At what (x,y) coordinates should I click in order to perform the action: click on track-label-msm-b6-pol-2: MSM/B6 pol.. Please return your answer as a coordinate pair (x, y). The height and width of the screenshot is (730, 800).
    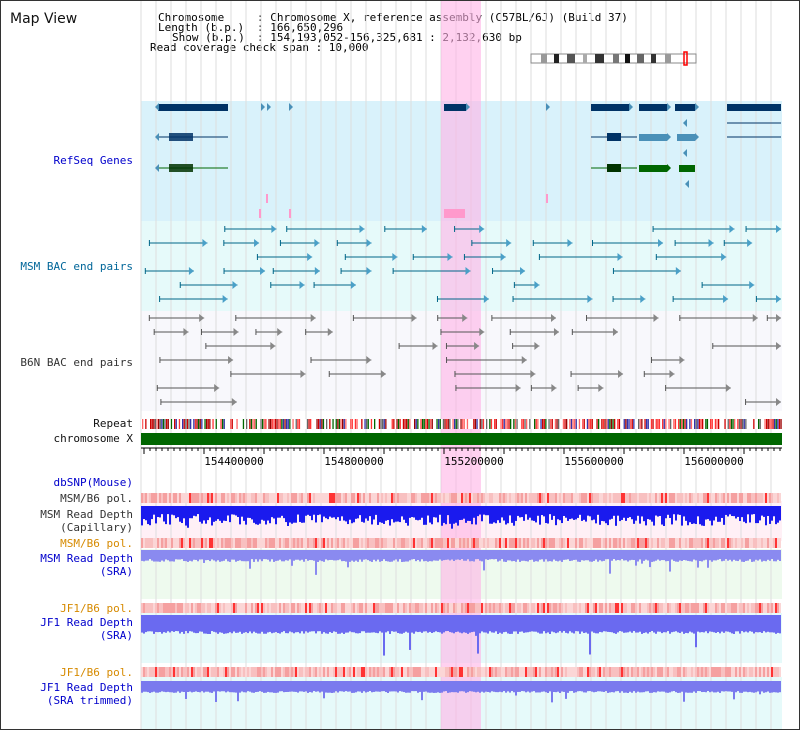
    Looking at the image, I should click on (96, 543).